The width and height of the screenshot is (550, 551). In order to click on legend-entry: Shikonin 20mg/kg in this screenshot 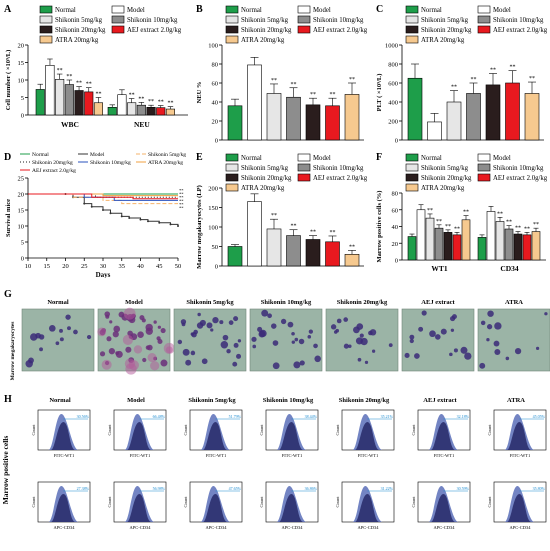, I will do `click(446, 178)`.